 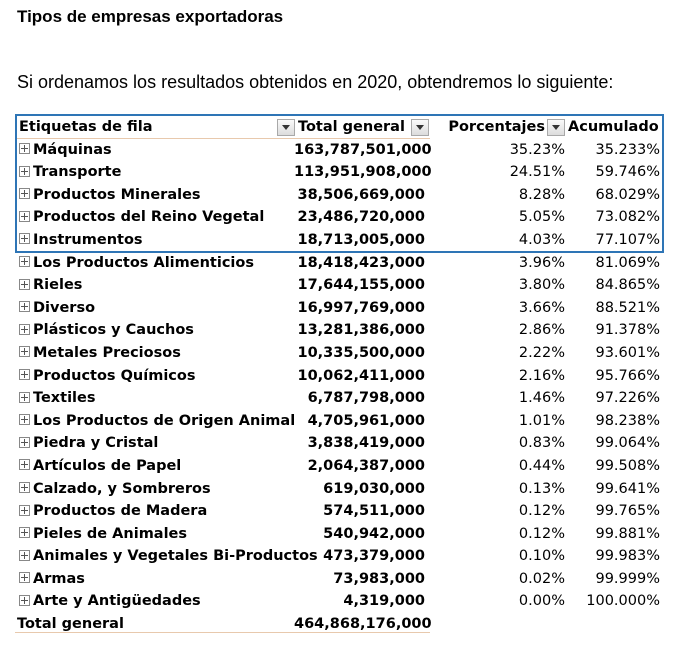 What do you see at coordinates (366, 420) in the screenshot?
I see `row-total: 4,705,961,000` at bounding box center [366, 420].